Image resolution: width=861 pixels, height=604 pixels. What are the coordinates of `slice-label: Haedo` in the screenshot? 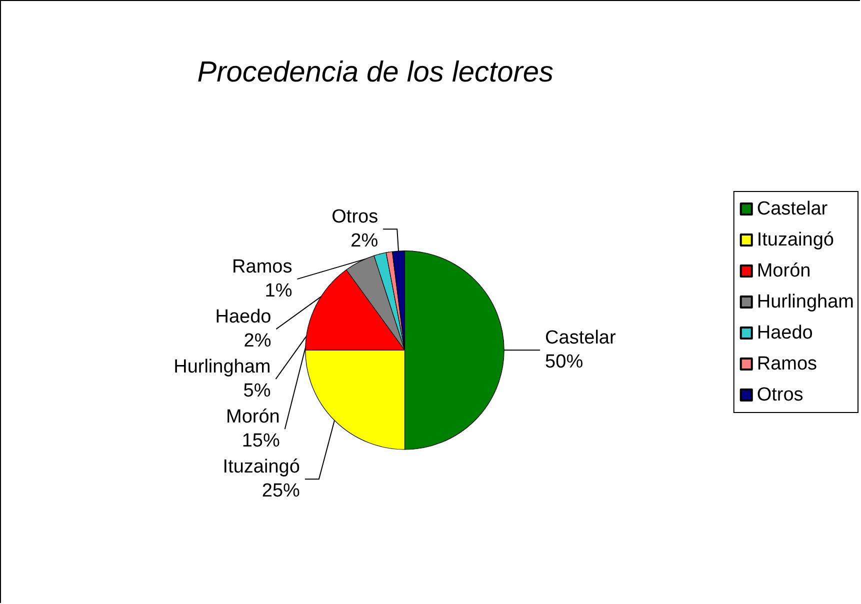 It's located at (243, 317).